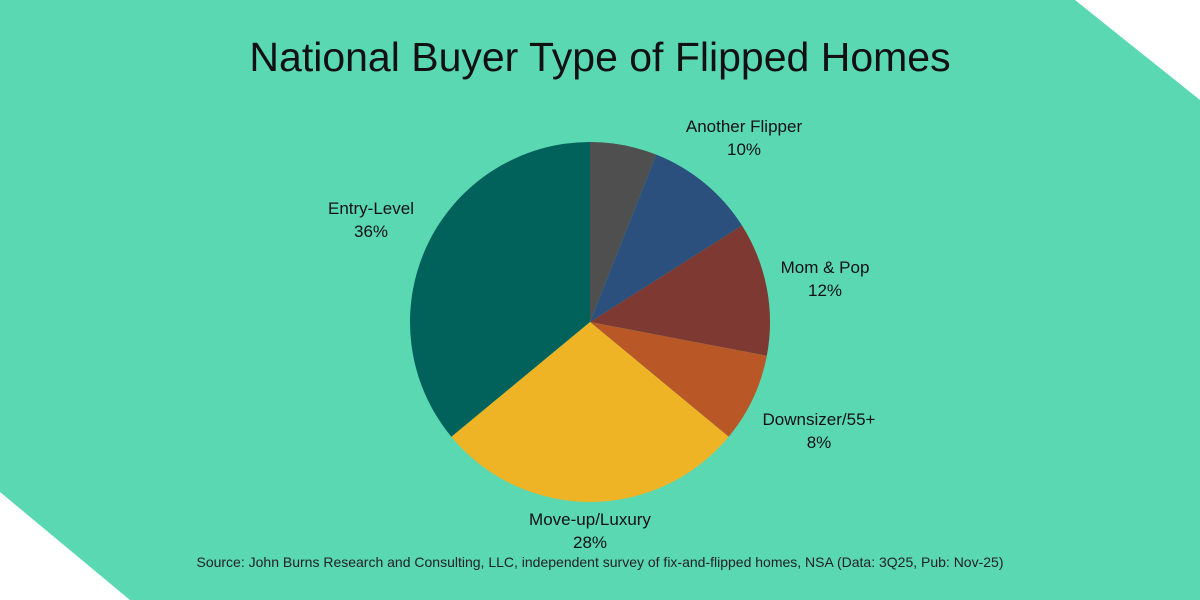  Describe the element at coordinates (744, 138) in the screenshot. I see `label-another-flipper: Another Flipper 10%` at that location.